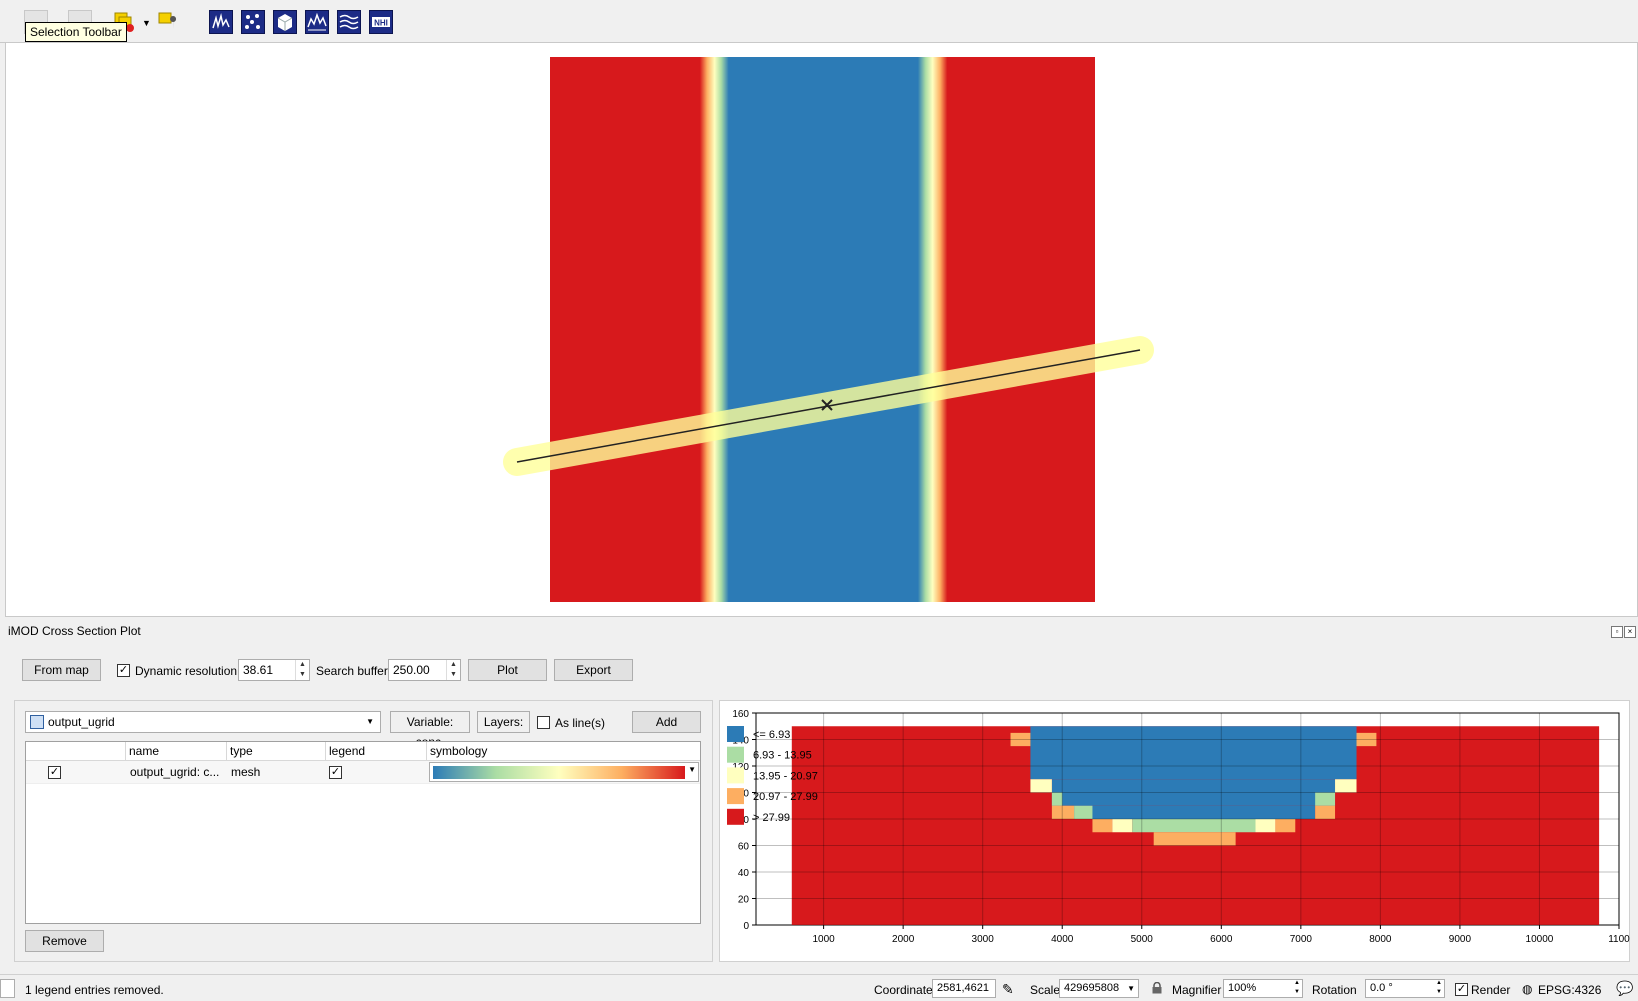 This screenshot has height=1001, width=1638. I want to click on search-buffer-spinbox: 250.00 ▲ ▼, so click(424, 670).